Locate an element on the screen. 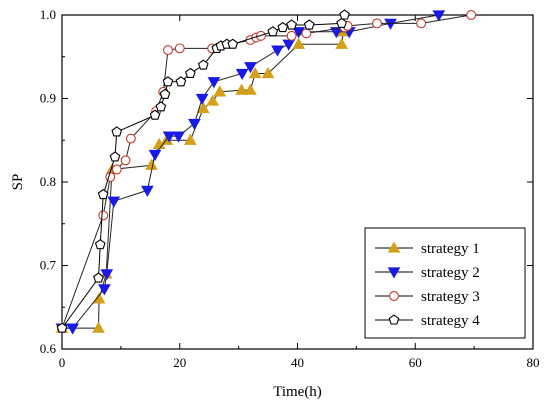 Image resolution: width=550 pixels, height=413 pixels. y-tick-label: 0.8 is located at coordinates (48, 181).